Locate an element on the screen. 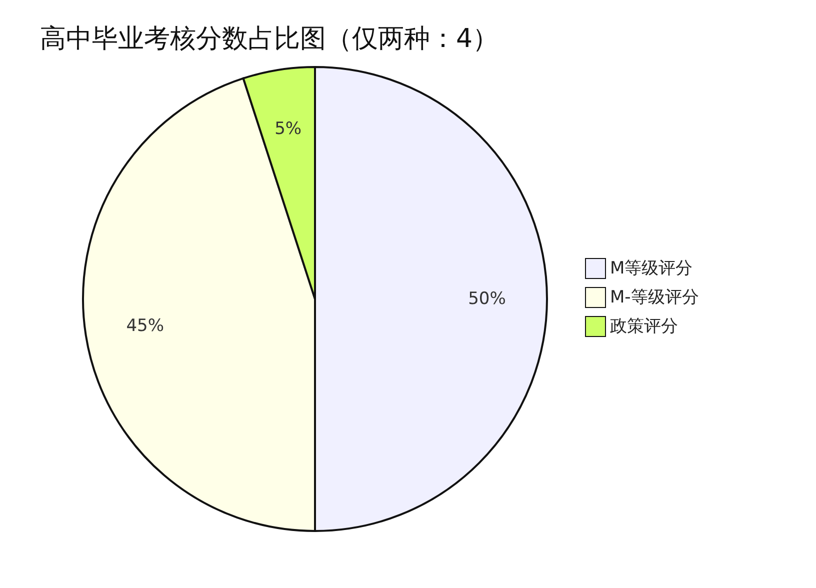 Image resolution: width=816 pixels, height=588 pixels. data-label: 45% is located at coordinates (145, 326).